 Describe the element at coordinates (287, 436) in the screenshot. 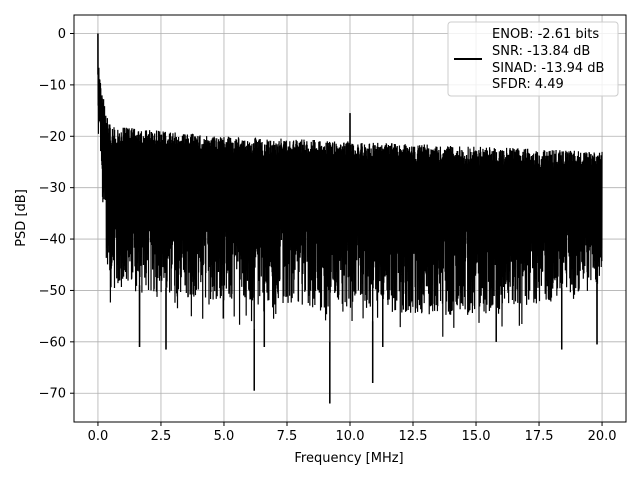

I see `x-tick-label: 7.5` at that location.